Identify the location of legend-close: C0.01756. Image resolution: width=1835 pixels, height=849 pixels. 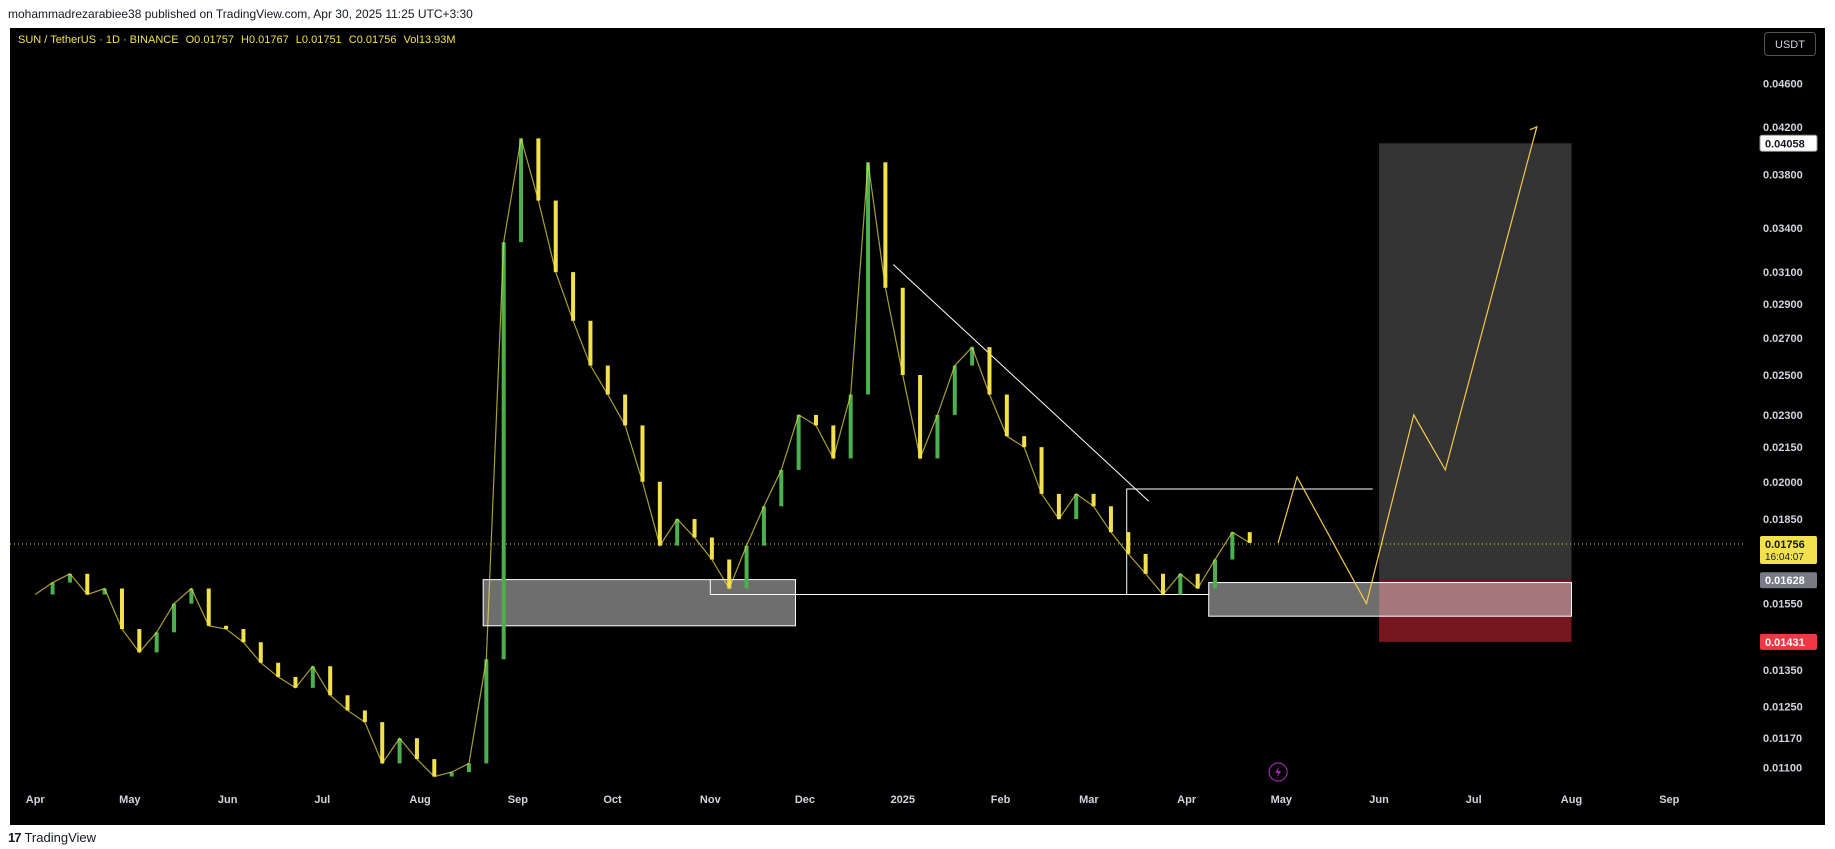
(372, 40).